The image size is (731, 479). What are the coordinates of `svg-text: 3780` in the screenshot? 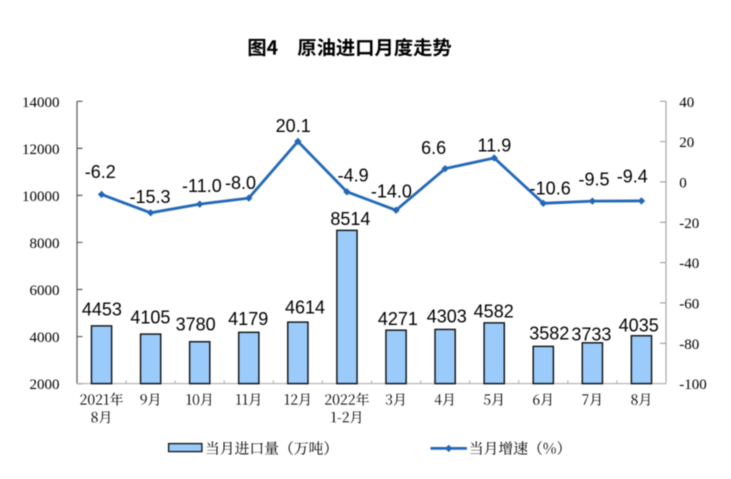 It's located at (196, 325).